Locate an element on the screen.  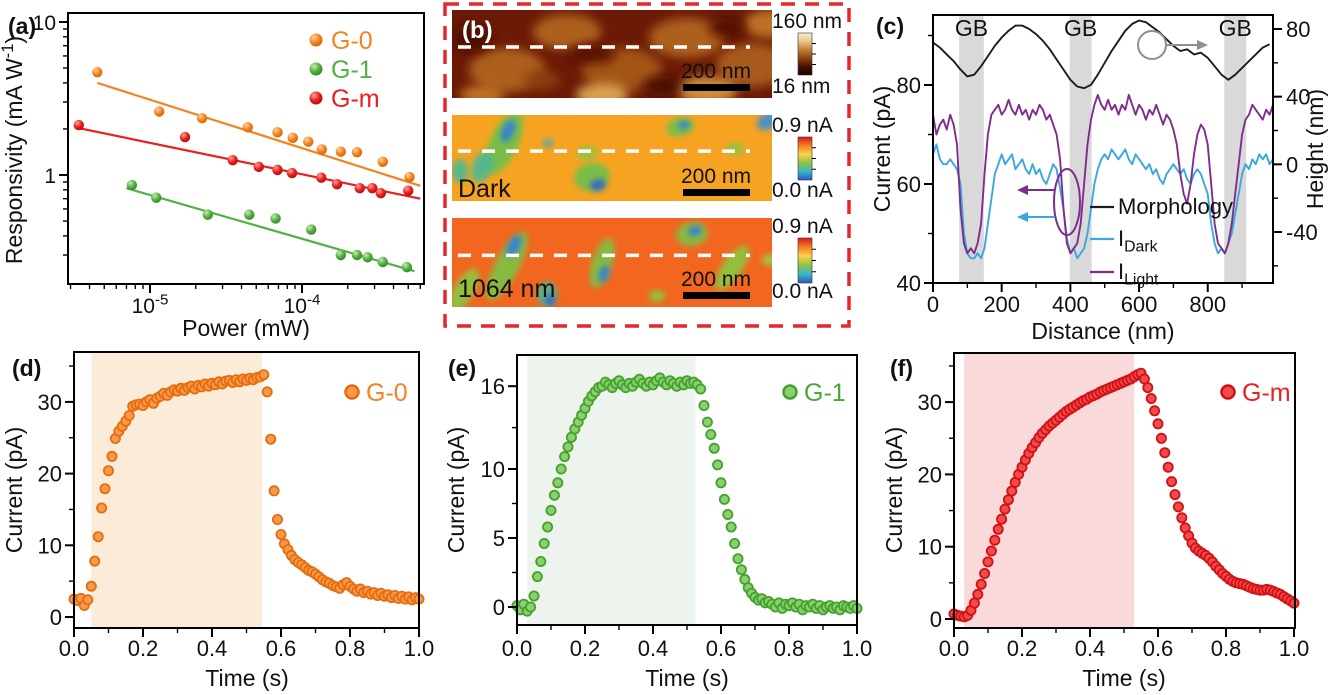
legend-entry-G-m: G-m is located at coordinates (355, 99).